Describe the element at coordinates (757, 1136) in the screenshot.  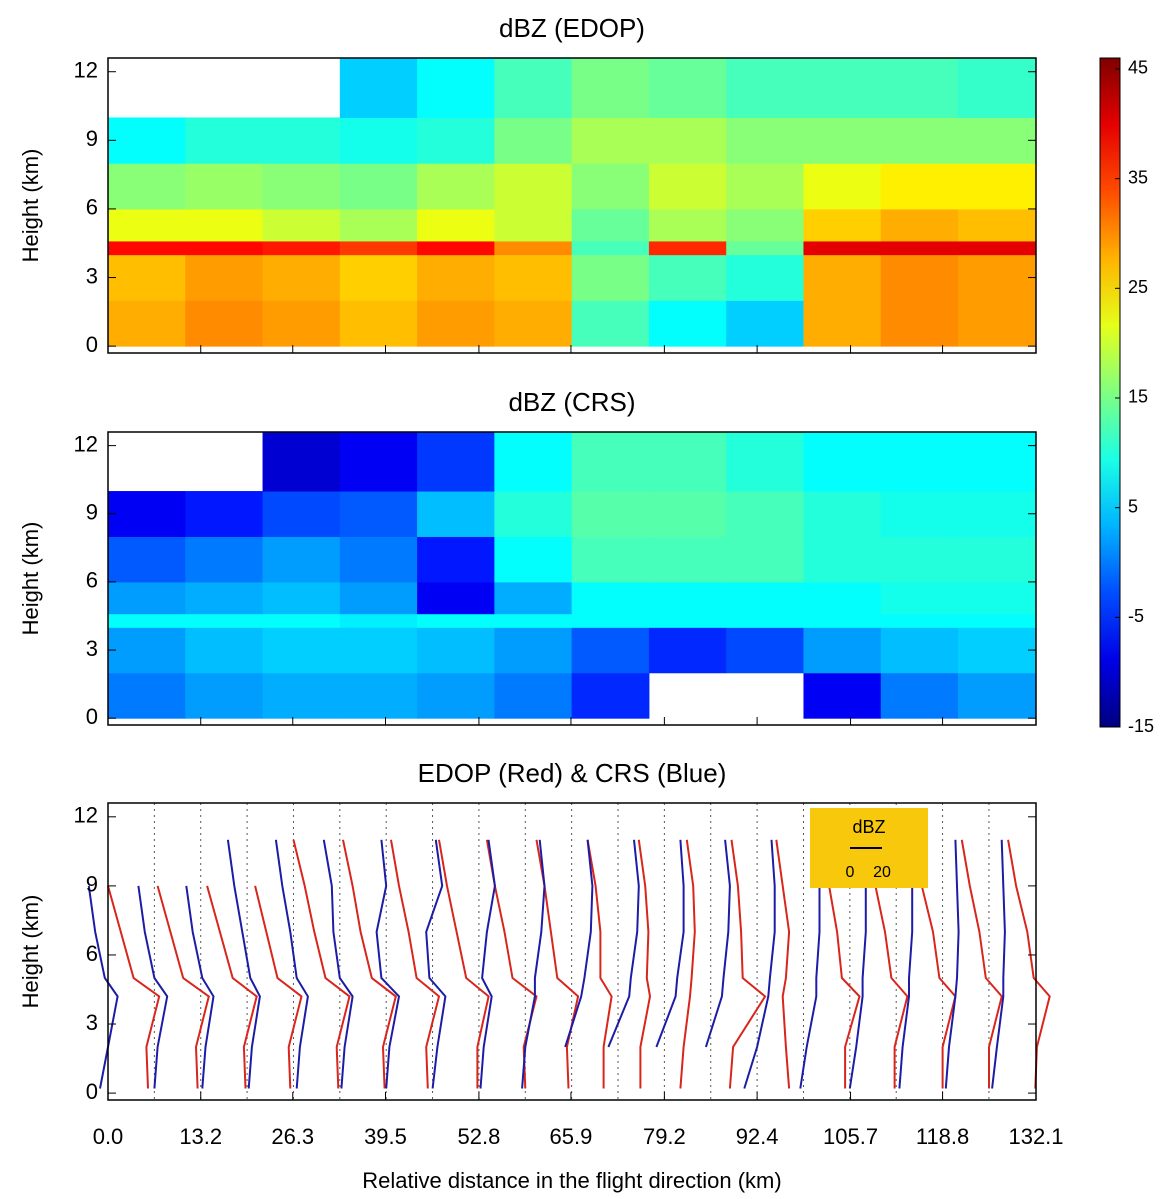
I see `x-tick-label: 92.4` at that location.